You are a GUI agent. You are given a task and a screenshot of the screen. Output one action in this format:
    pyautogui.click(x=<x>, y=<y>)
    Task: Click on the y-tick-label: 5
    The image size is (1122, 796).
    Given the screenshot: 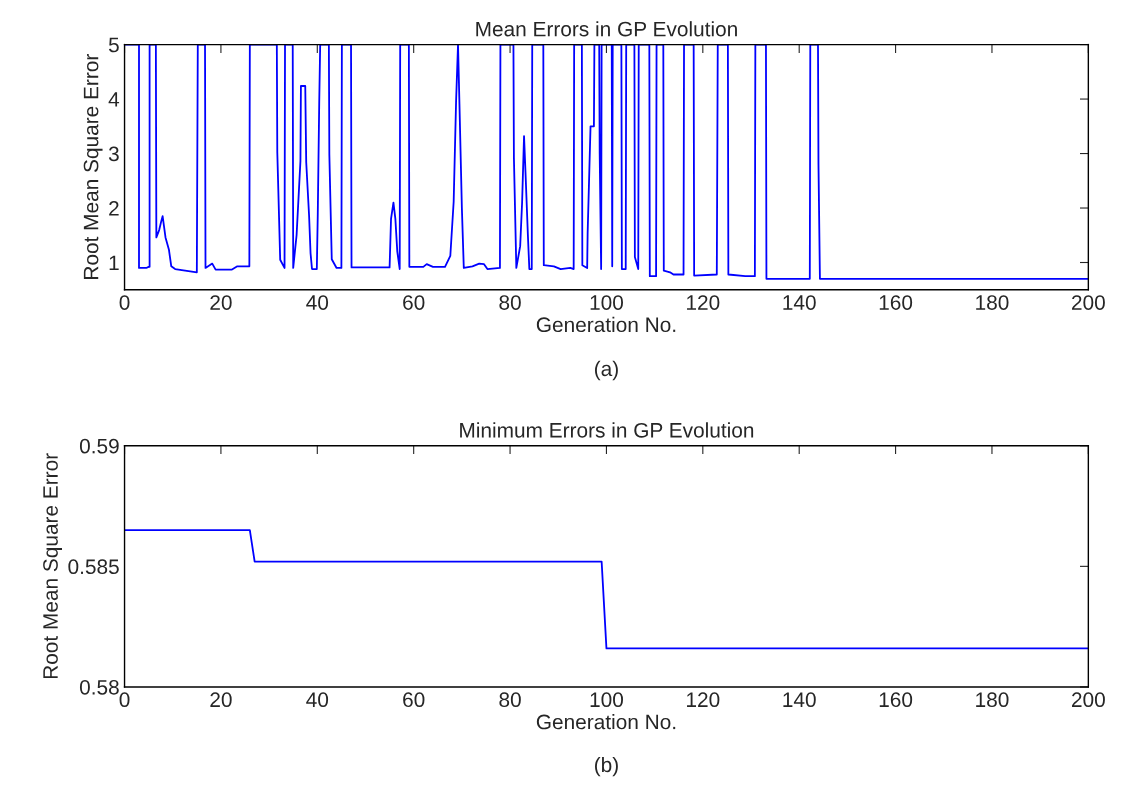 What is the action you would take?
    pyautogui.click(x=113, y=45)
    